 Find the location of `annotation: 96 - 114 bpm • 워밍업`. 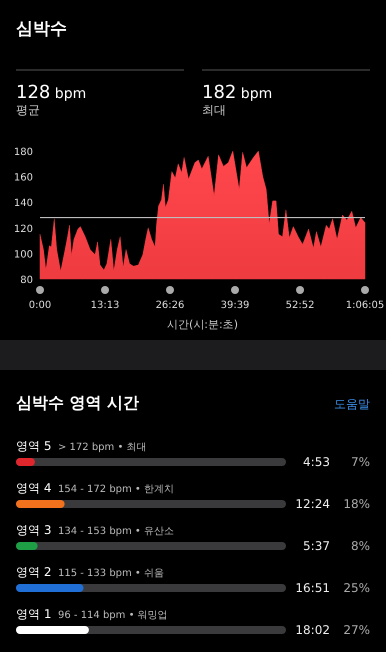

annotation: 96 - 114 bpm • 워밍업 is located at coordinates (113, 615).